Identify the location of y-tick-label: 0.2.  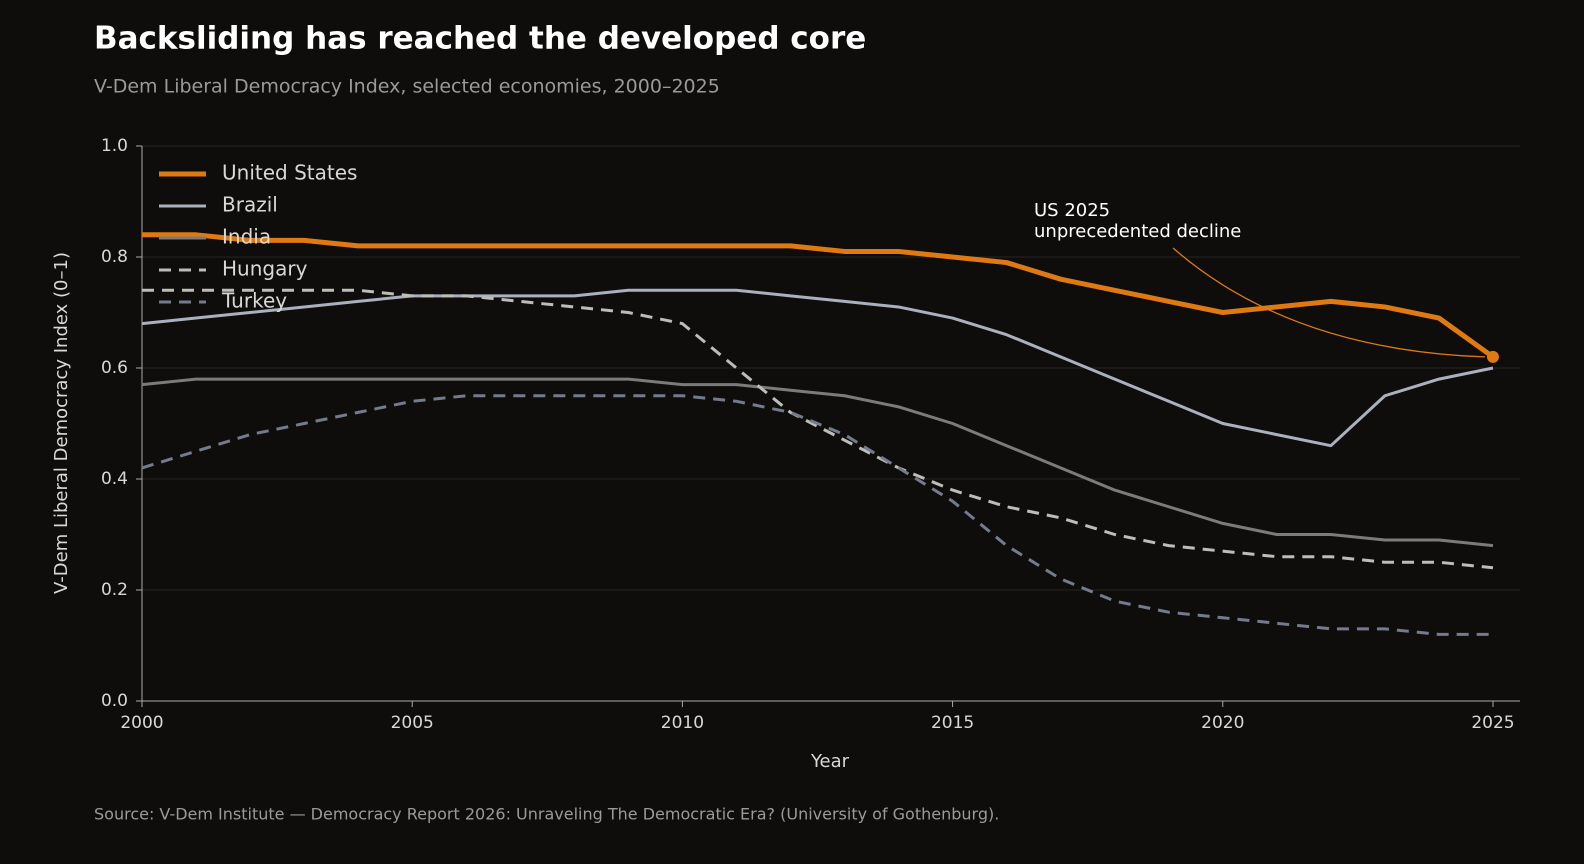
(114, 590).